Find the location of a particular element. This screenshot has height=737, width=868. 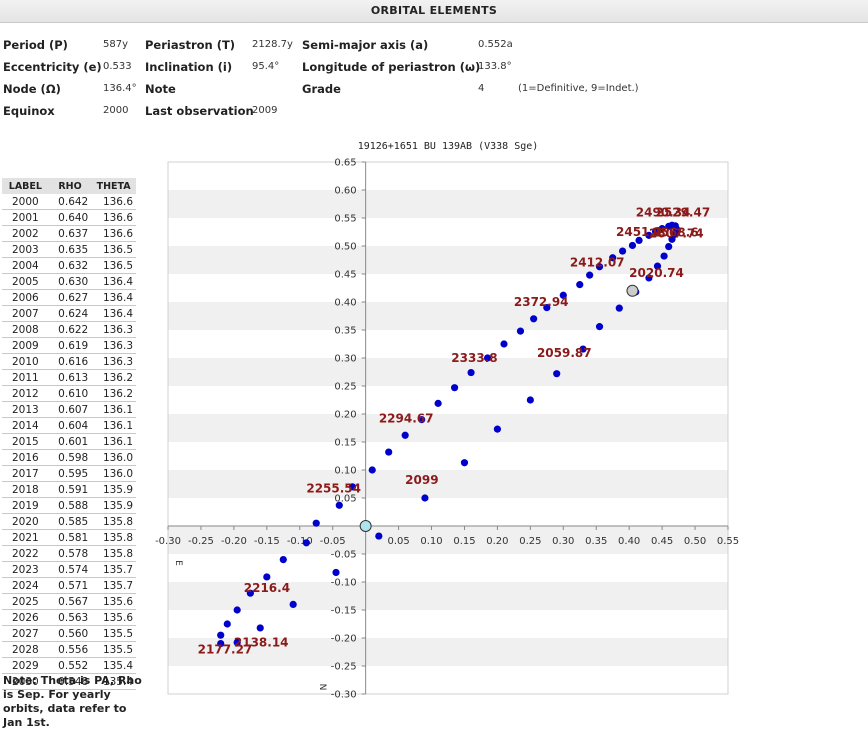

epoch-label: 2099 is located at coordinates (421, 480).